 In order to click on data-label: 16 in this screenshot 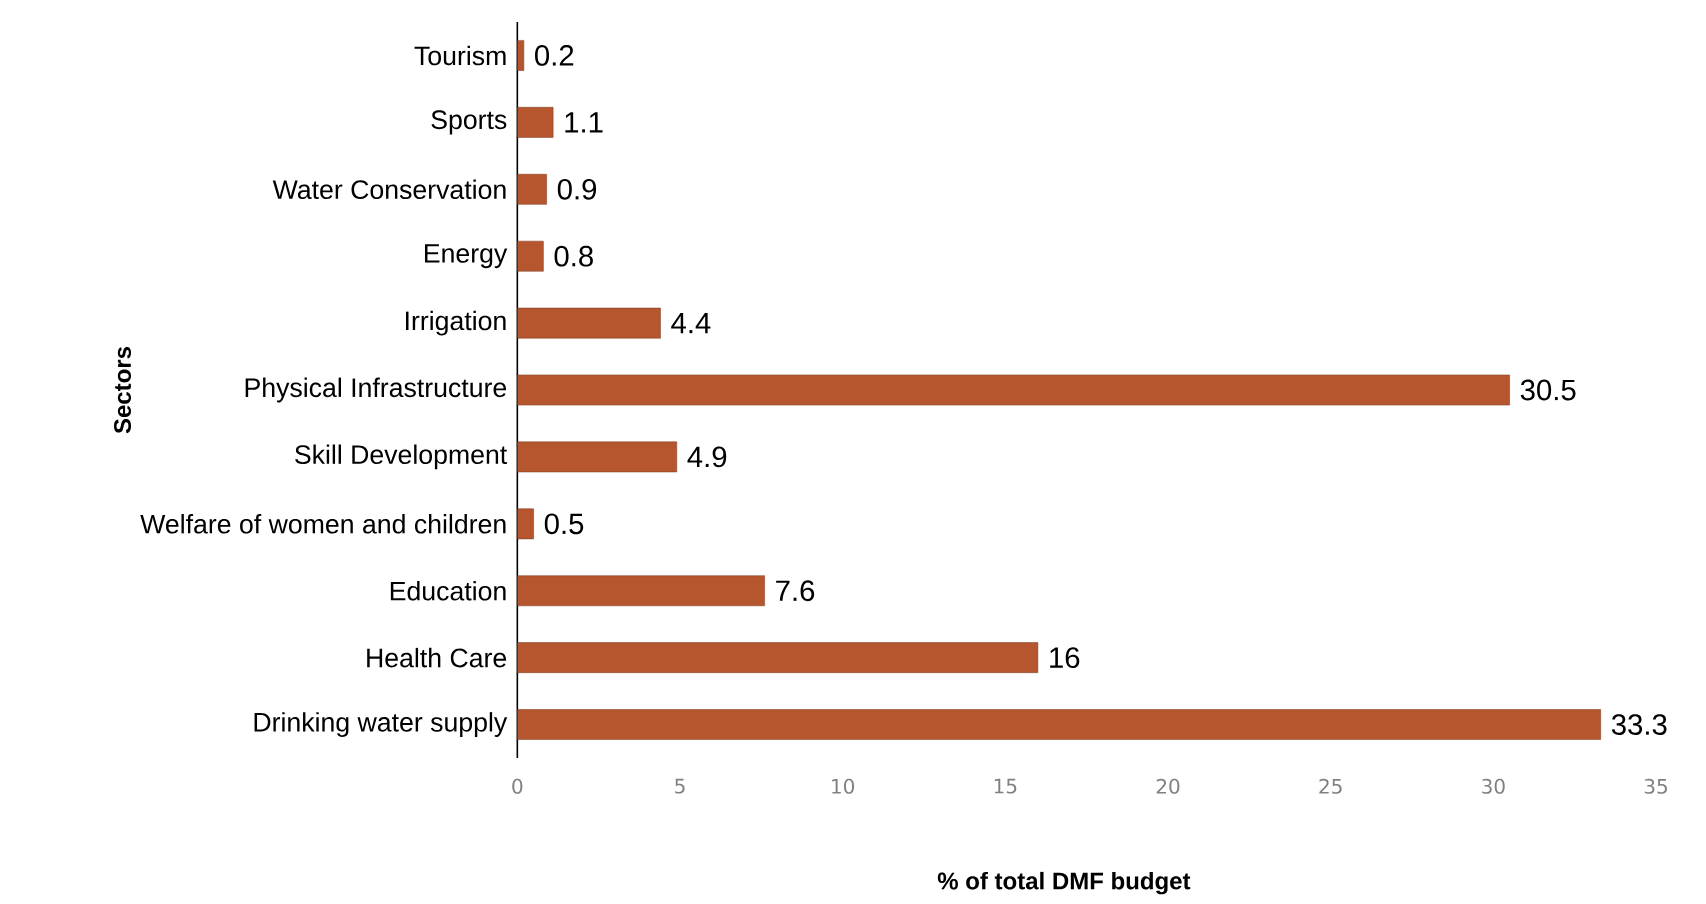, I will do `click(1065, 658)`.